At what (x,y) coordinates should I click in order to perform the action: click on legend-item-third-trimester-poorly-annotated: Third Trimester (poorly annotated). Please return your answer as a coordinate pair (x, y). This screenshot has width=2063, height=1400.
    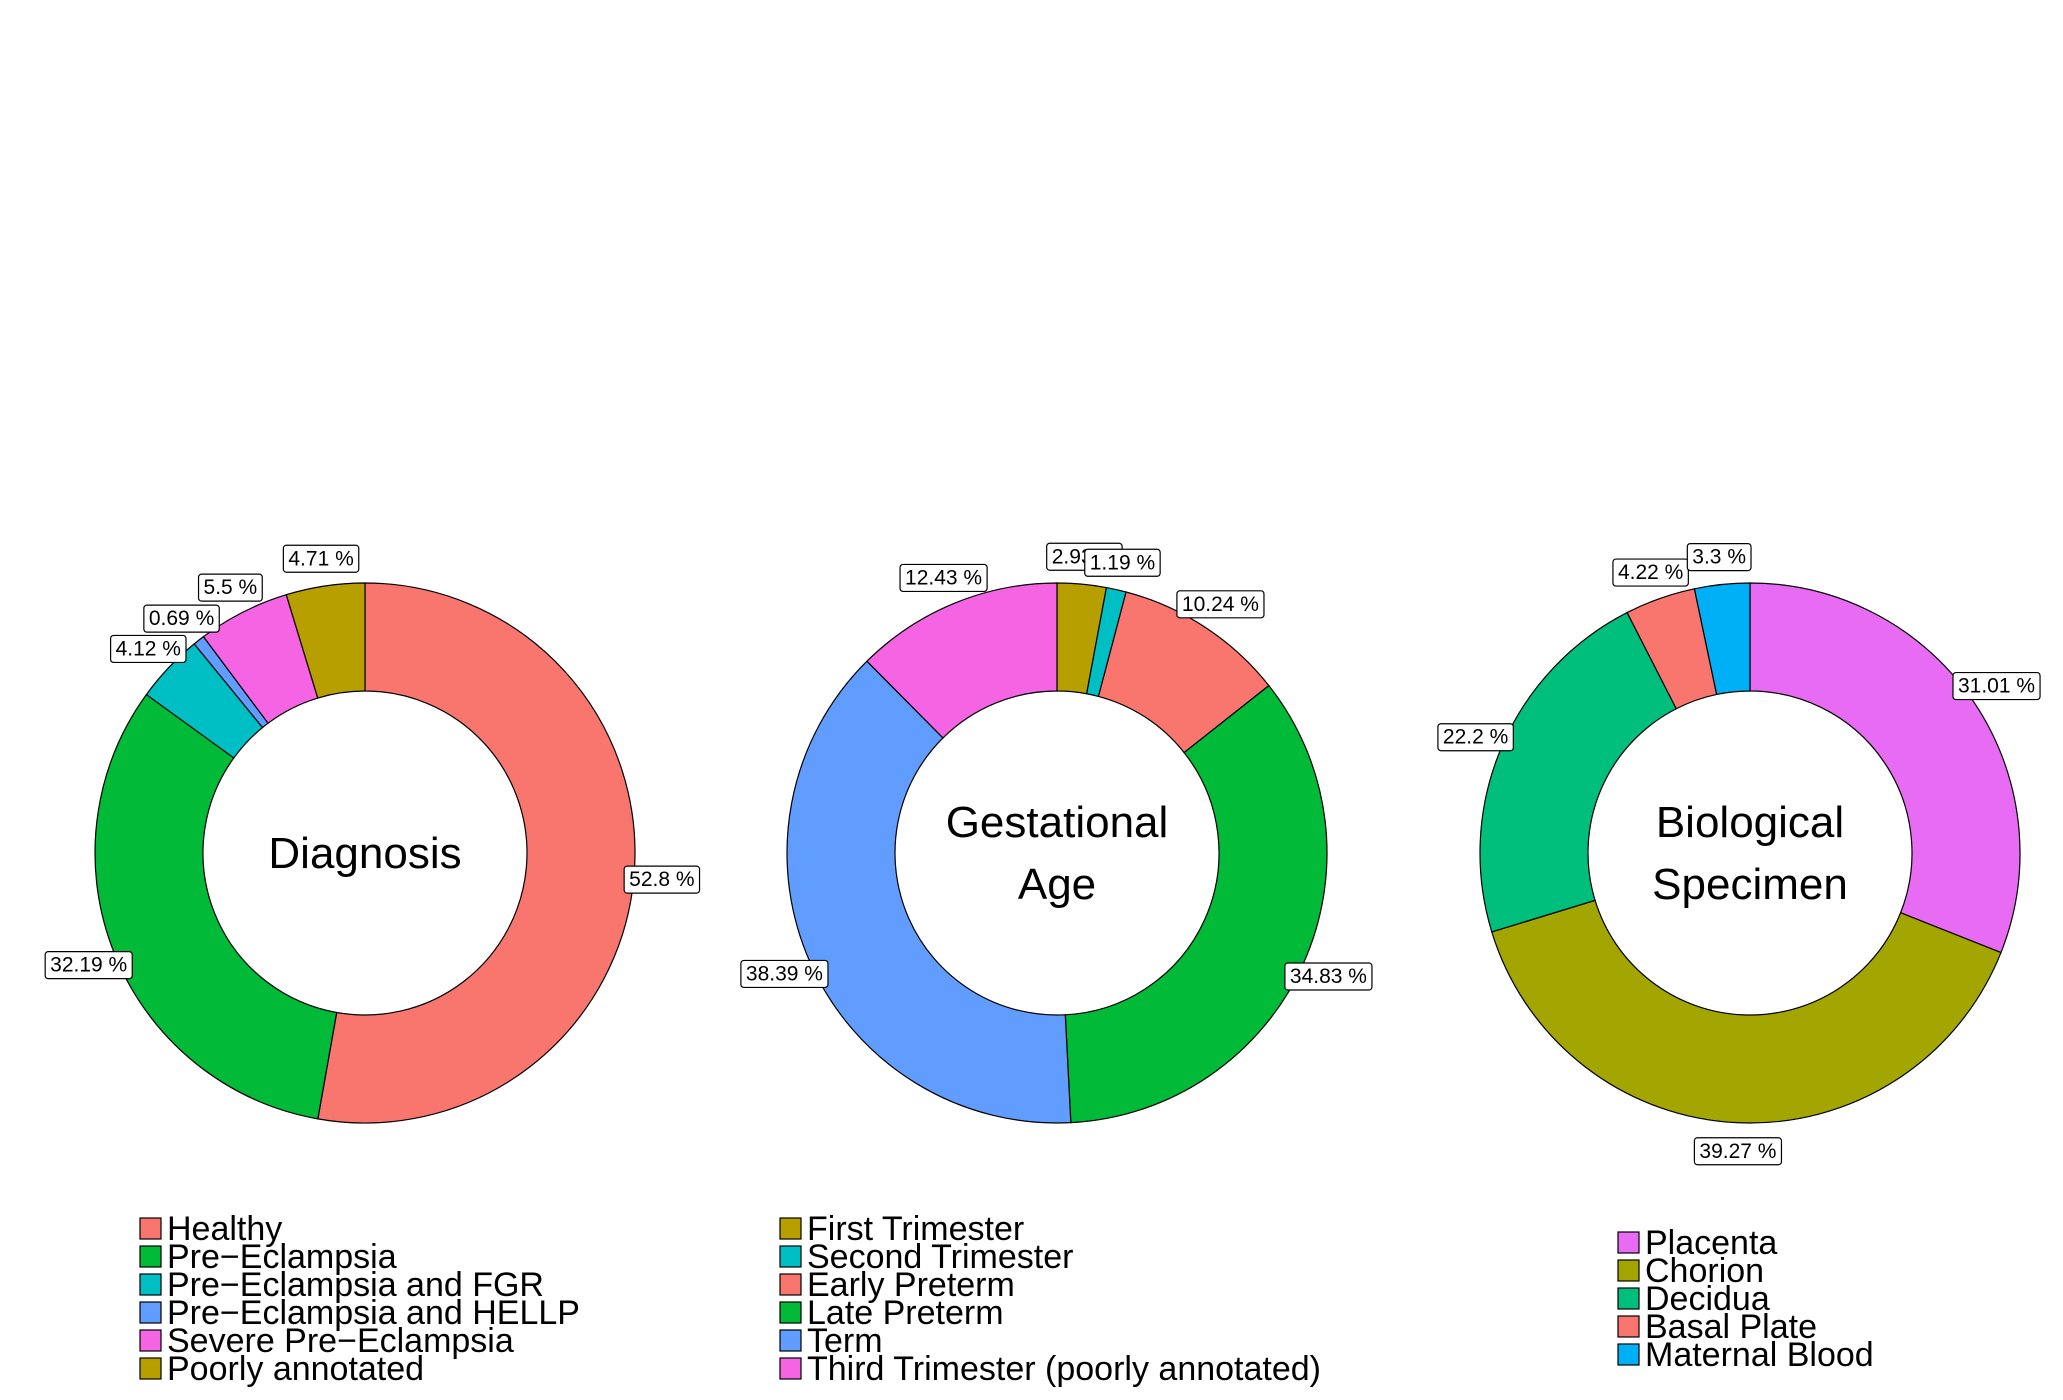
    Looking at the image, I should click on (1050, 1369).